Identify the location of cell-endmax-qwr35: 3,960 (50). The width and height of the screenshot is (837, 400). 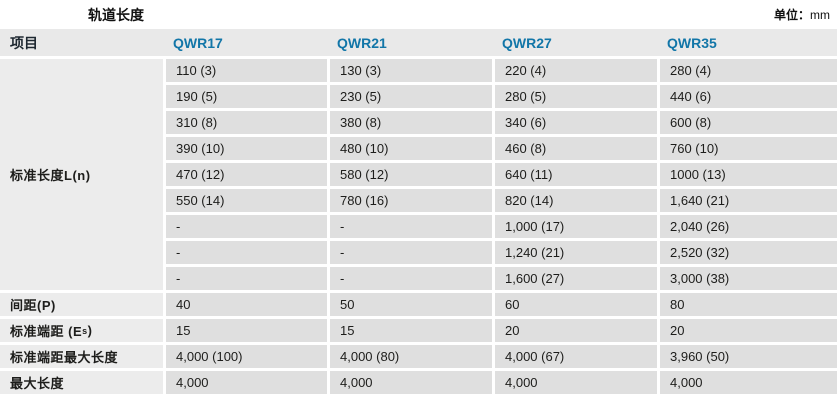
(748, 356).